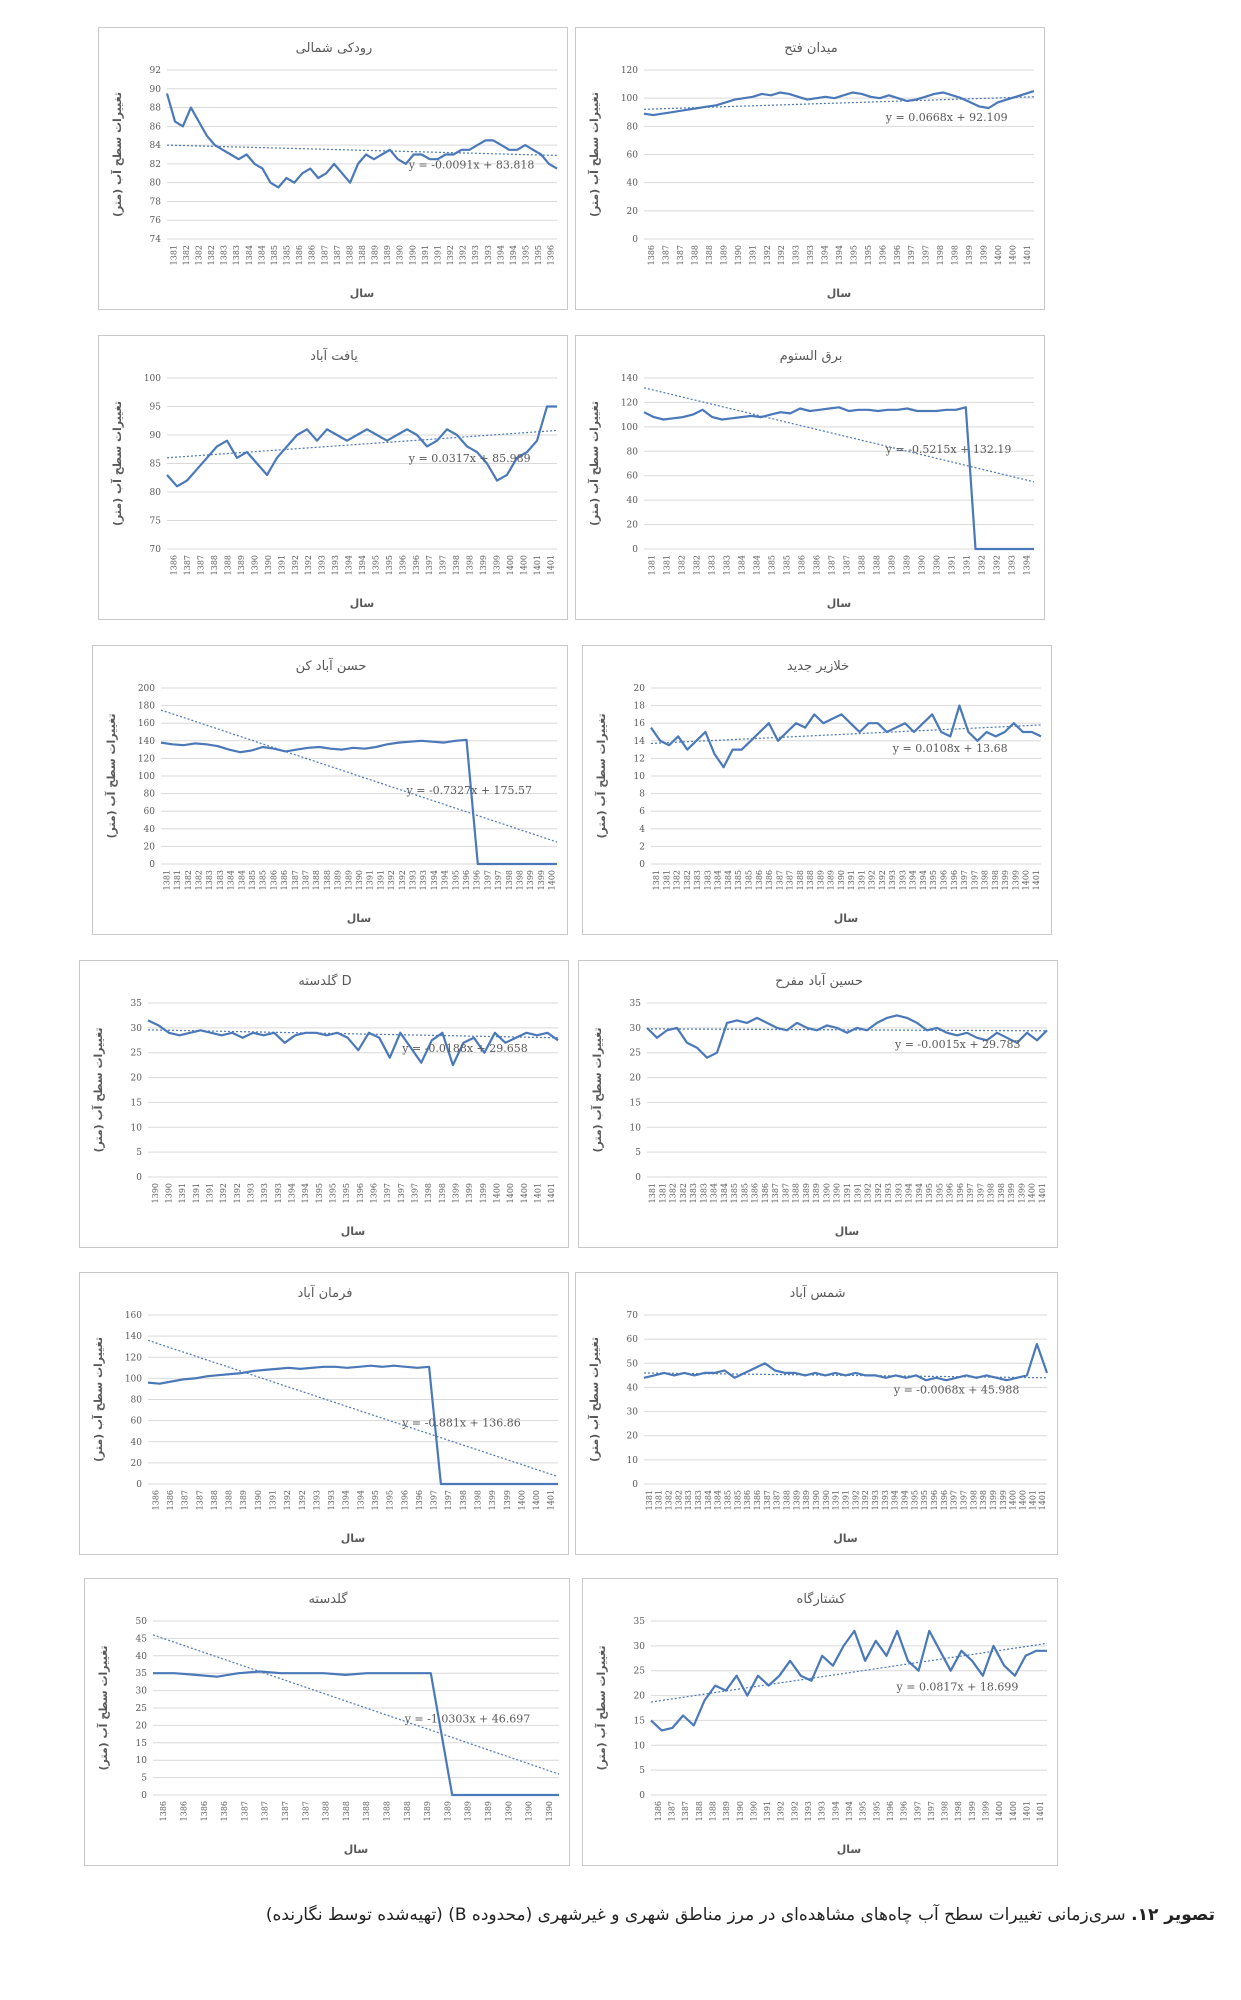  I want to click on x-tick-label: 1399, so click(541, 880).